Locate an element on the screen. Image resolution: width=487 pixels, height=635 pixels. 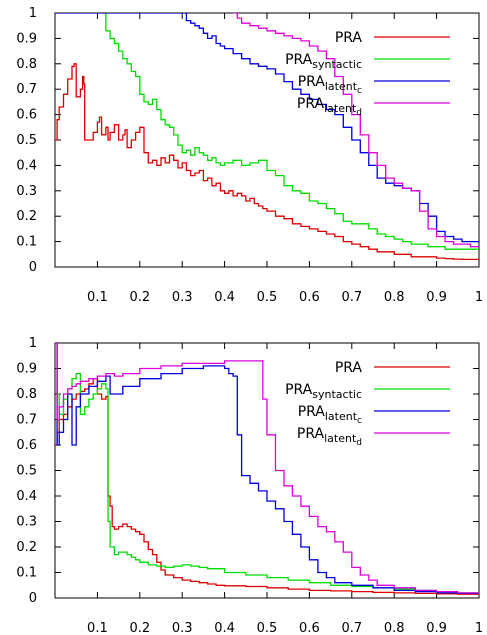
legend-label-pra-latent-d: PRAlatentd is located at coordinates (329, 437).